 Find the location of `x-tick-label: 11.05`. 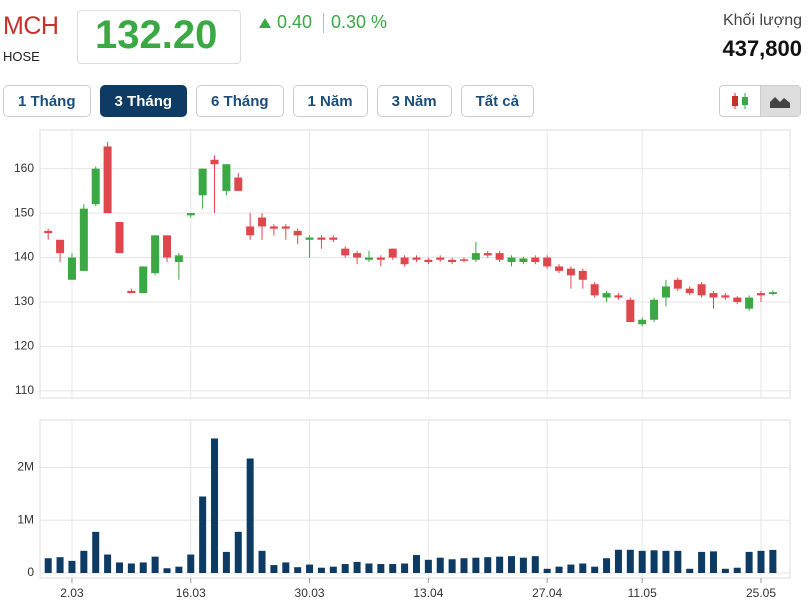

x-tick-label: 11.05 is located at coordinates (642, 593).